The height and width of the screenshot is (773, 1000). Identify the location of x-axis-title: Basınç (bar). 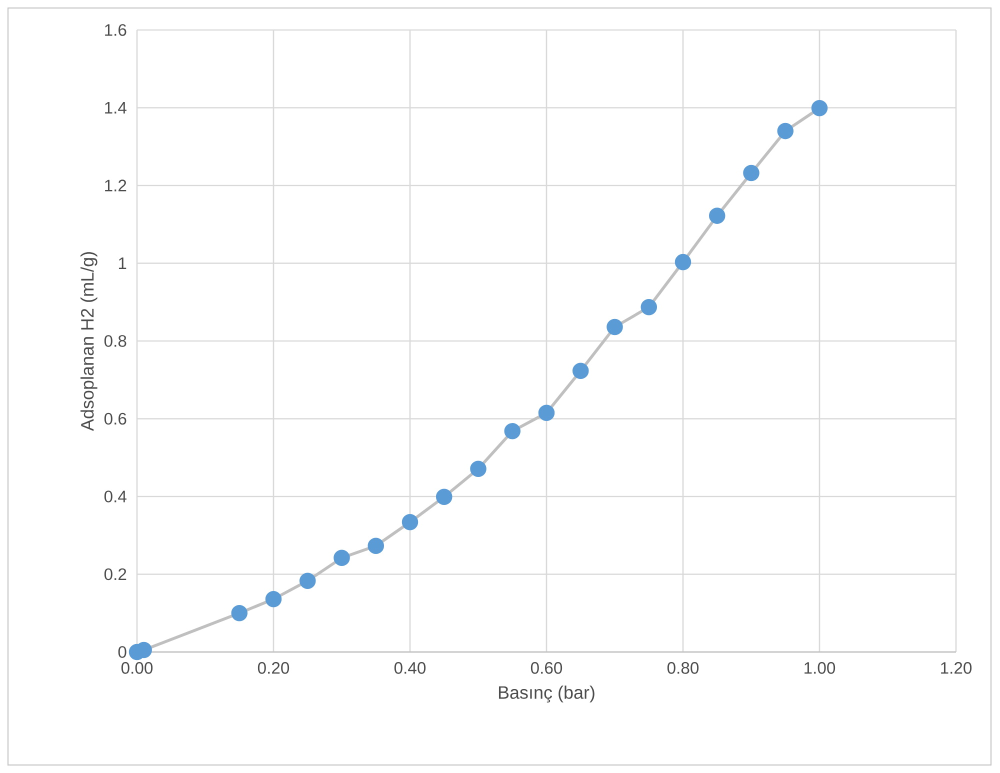
(546, 694).